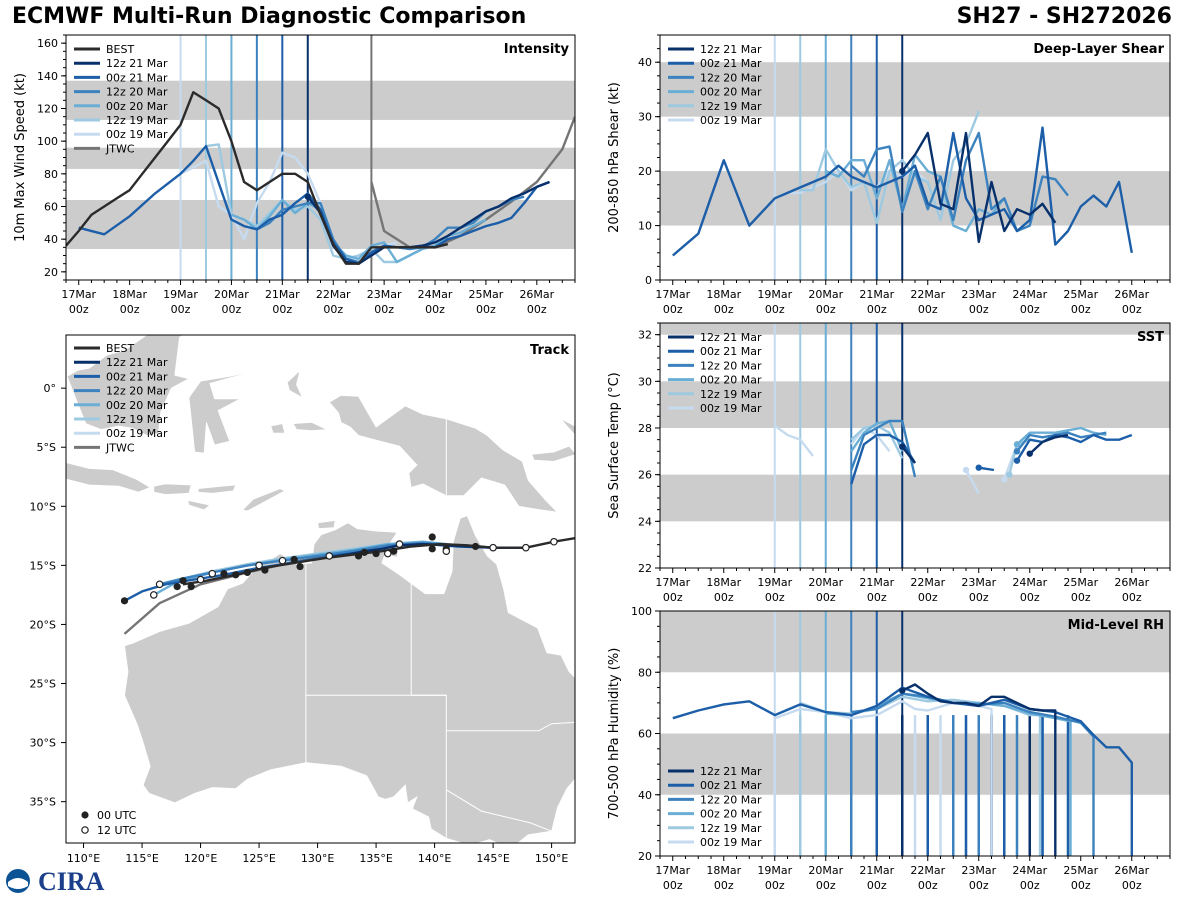 This screenshot has width=1200, height=900. Describe the element at coordinates (731, 120) in the screenshot. I see `shear-legend-label: 00z 19 Mar` at that location.